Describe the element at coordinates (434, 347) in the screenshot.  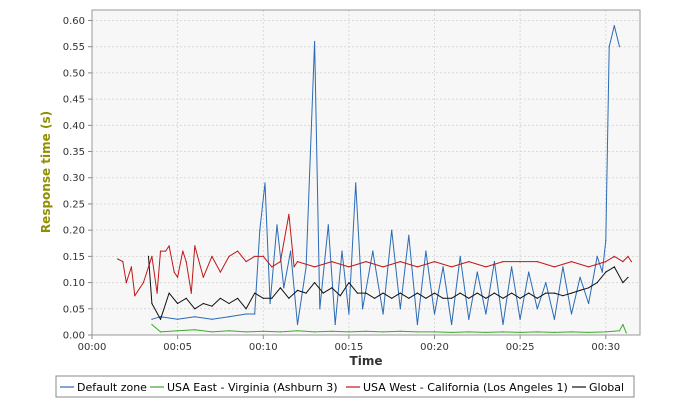
I see `x-tick-label: 00:20` at that location.